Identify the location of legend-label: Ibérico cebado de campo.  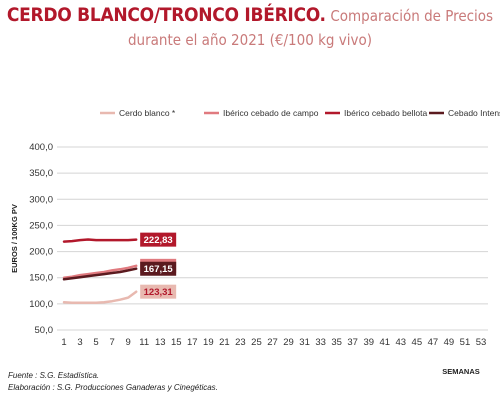
(271, 113).